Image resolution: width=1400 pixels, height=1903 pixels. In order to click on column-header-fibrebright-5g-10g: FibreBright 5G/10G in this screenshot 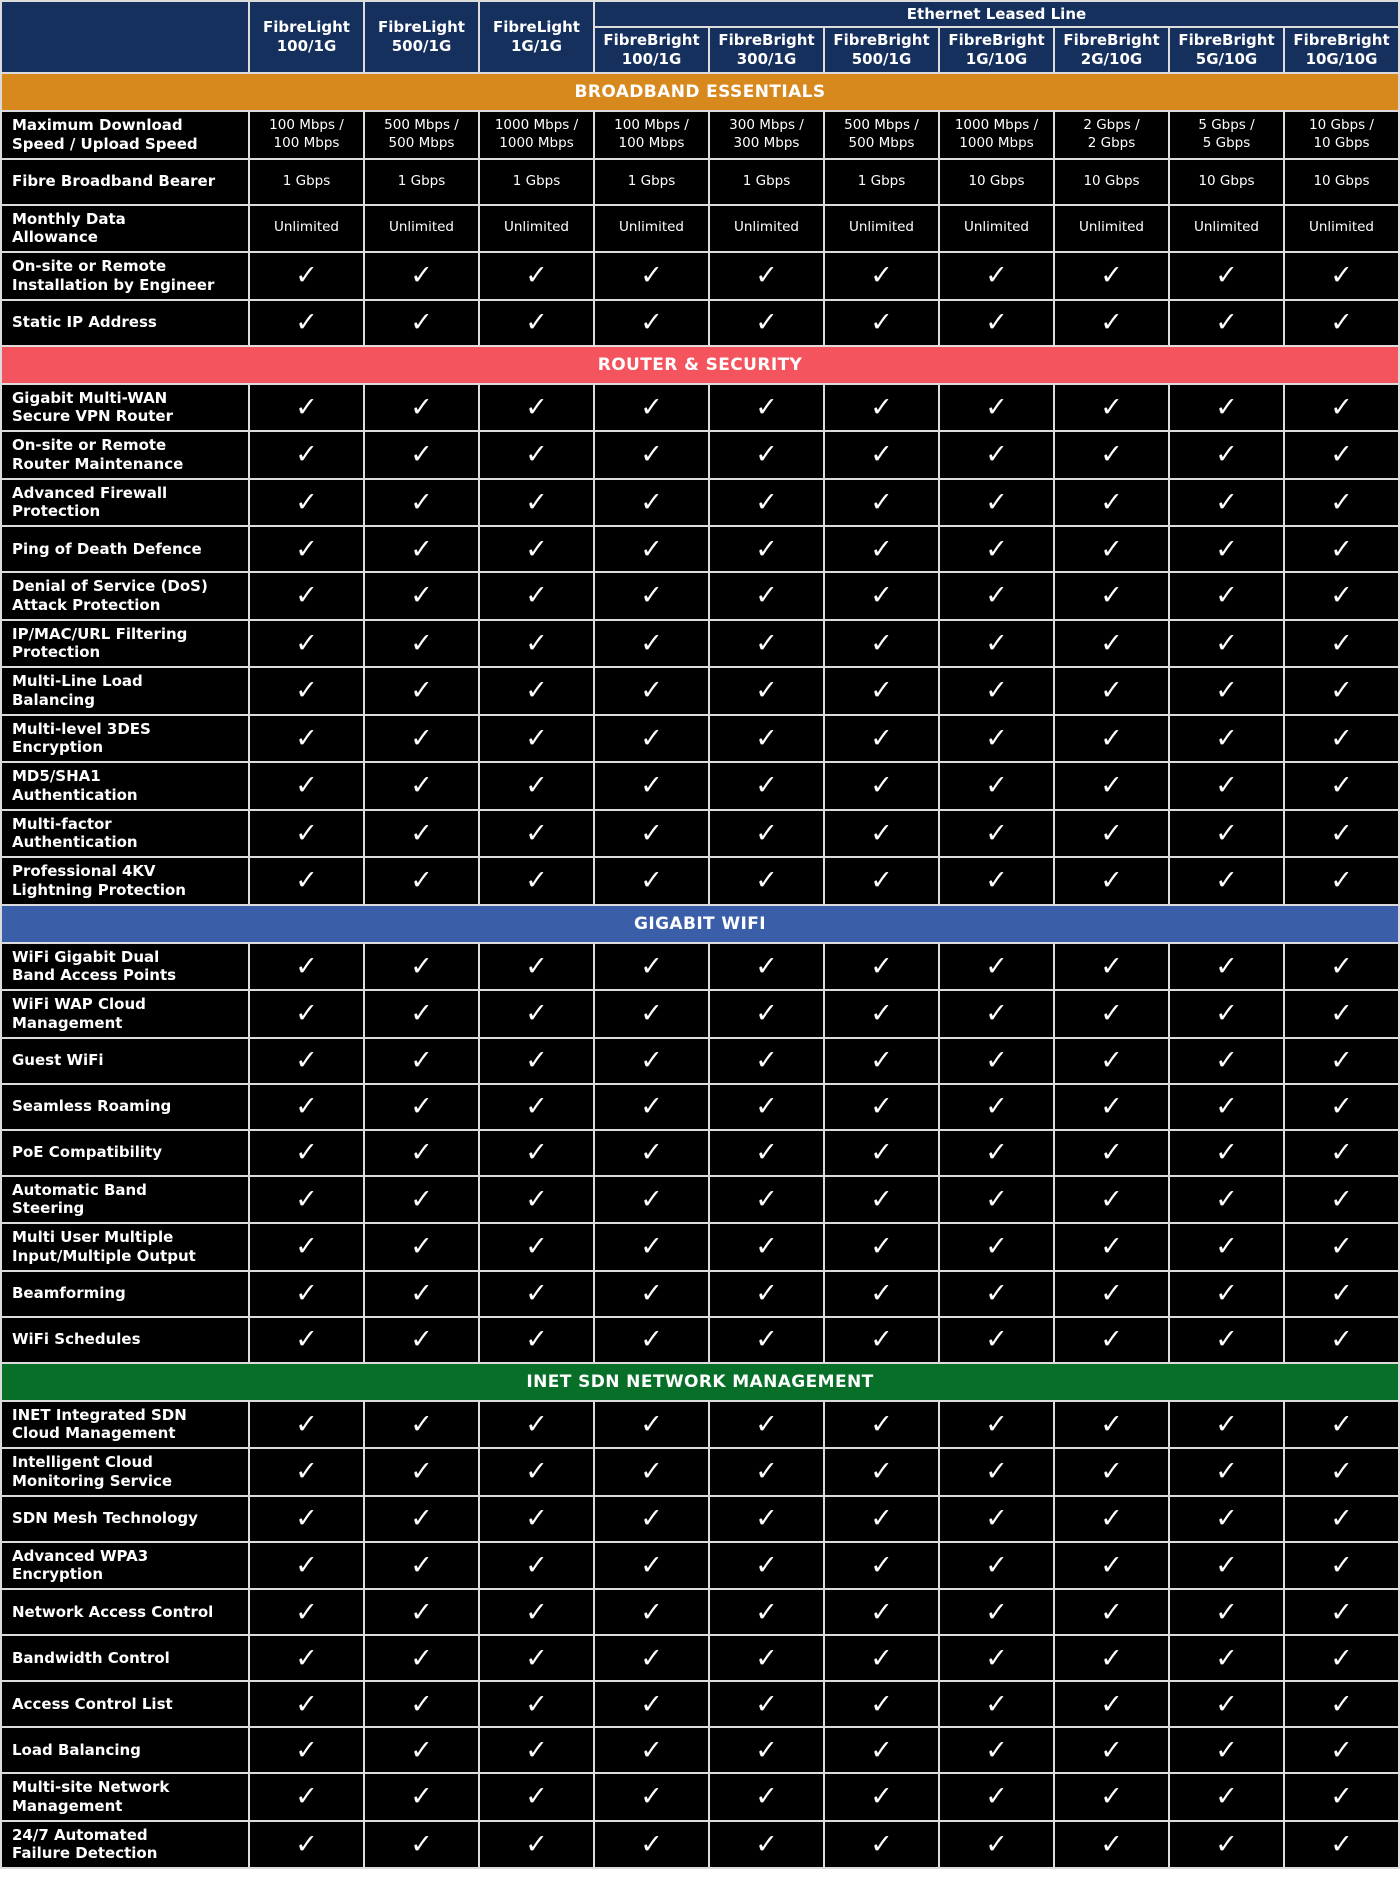, I will do `click(1226, 50)`.